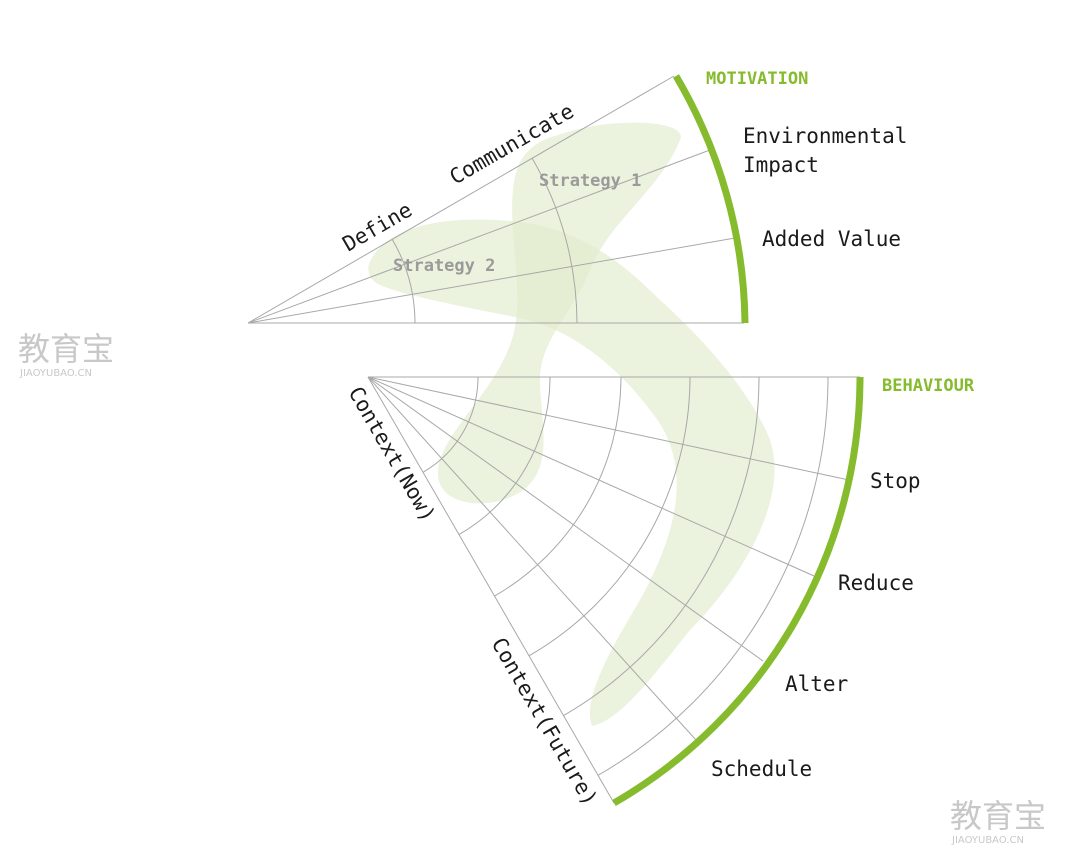 The width and height of the screenshot is (1080, 866). What do you see at coordinates (66, 349) in the screenshot?
I see `watermark-left-logo: 教育宝` at bounding box center [66, 349].